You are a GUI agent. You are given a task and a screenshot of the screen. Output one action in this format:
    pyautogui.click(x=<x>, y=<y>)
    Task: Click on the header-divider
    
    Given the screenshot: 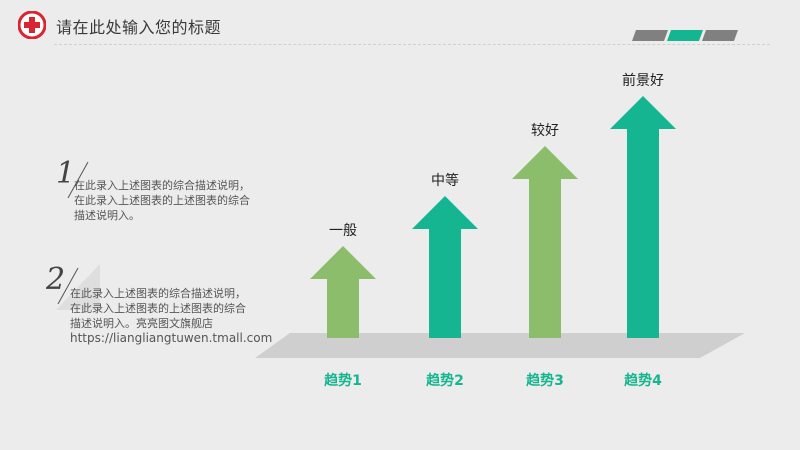 What is the action you would take?
    pyautogui.click(x=412, y=44)
    